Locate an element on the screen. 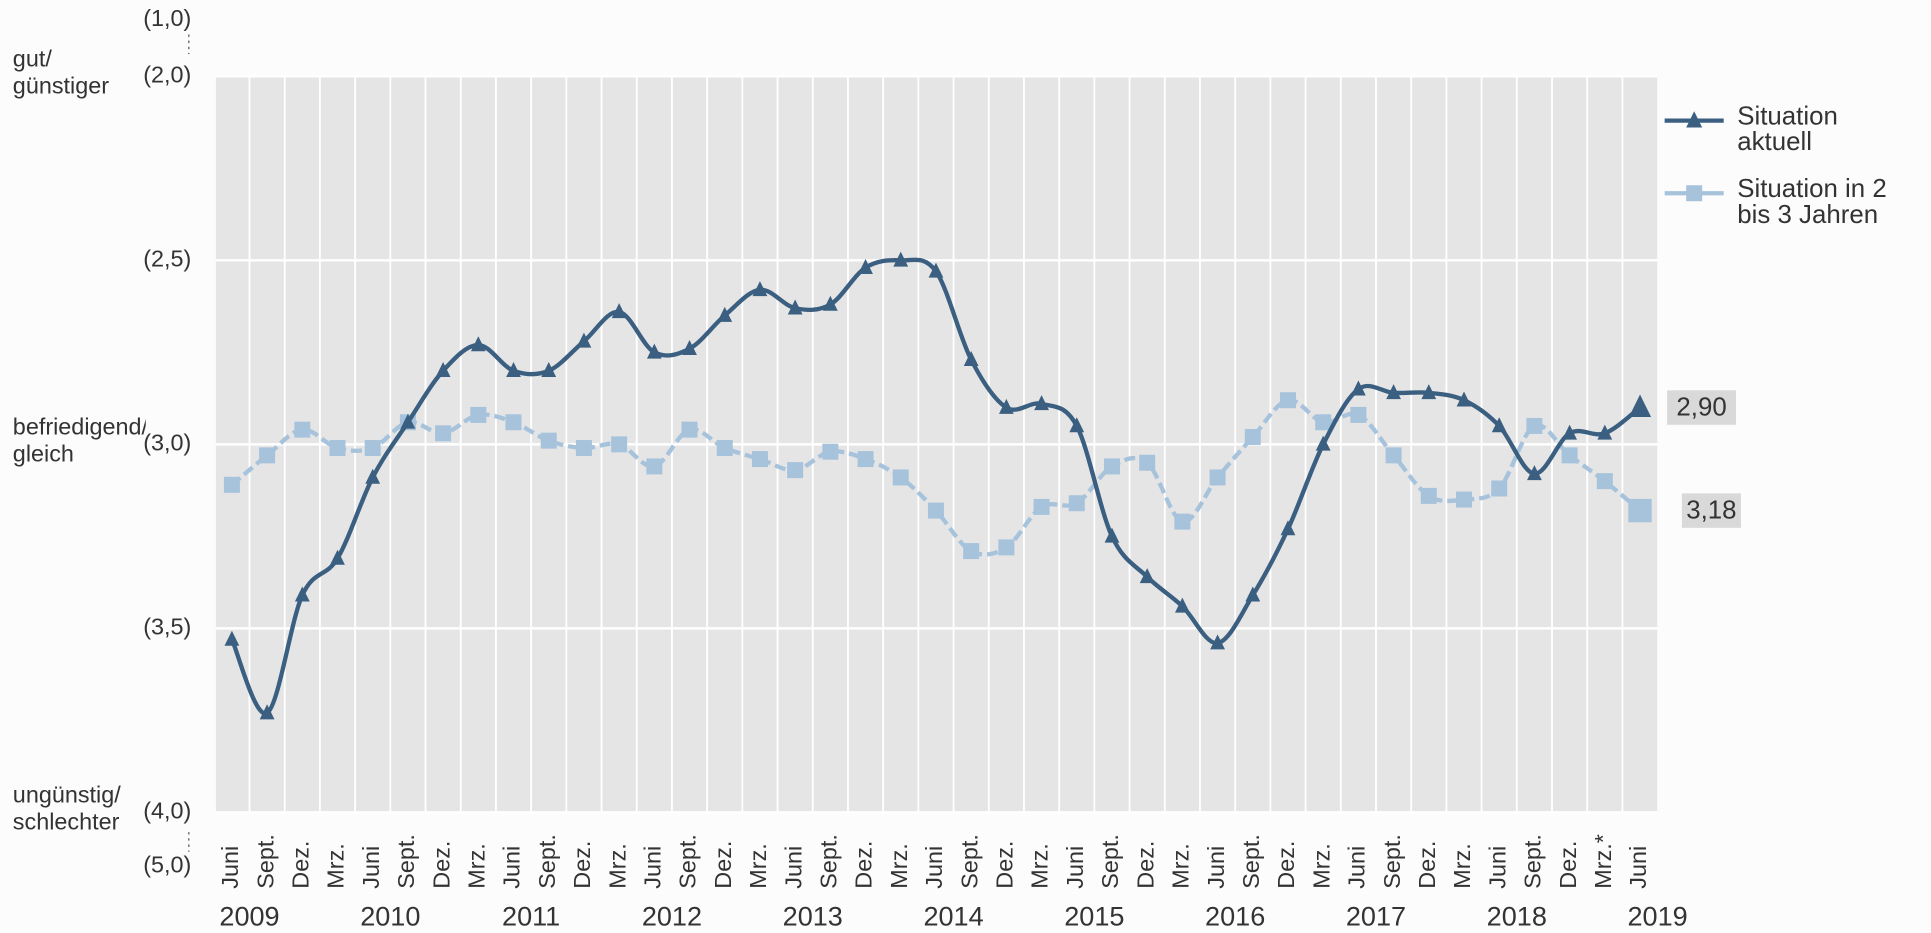  year-label: 2009 is located at coordinates (249, 915).